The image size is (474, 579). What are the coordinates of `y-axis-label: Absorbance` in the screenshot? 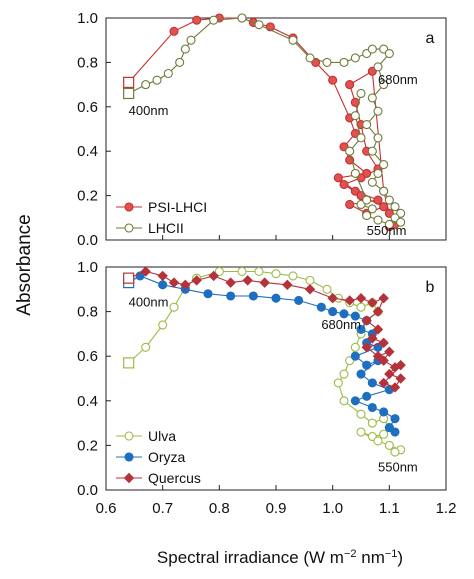 It's located at (24, 264).